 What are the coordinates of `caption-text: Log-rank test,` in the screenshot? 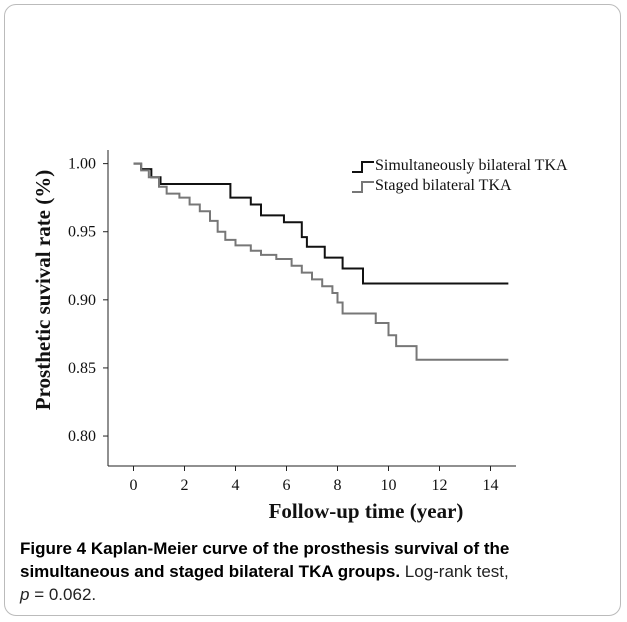 It's located at (456, 571).